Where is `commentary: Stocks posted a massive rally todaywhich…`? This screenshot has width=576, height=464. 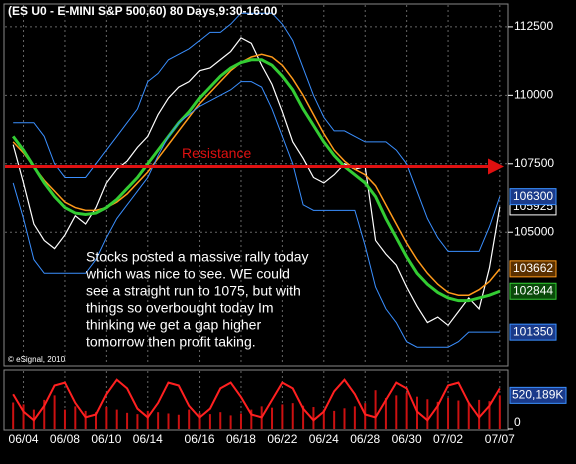 commentary: Stocks posted a massive rally todaywhich… is located at coordinates (197, 299).